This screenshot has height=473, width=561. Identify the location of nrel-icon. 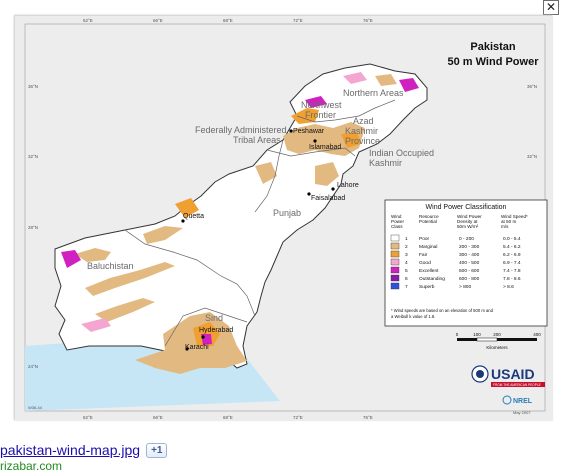
(507, 400).